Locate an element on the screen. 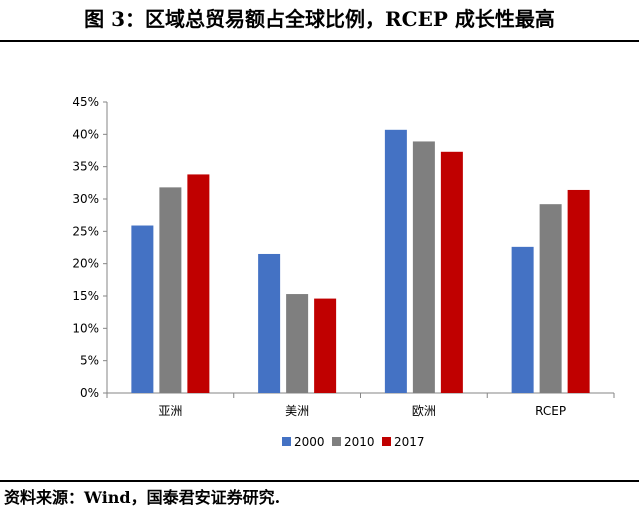  x-category-label: 欧洲 is located at coordinates (424, 411).